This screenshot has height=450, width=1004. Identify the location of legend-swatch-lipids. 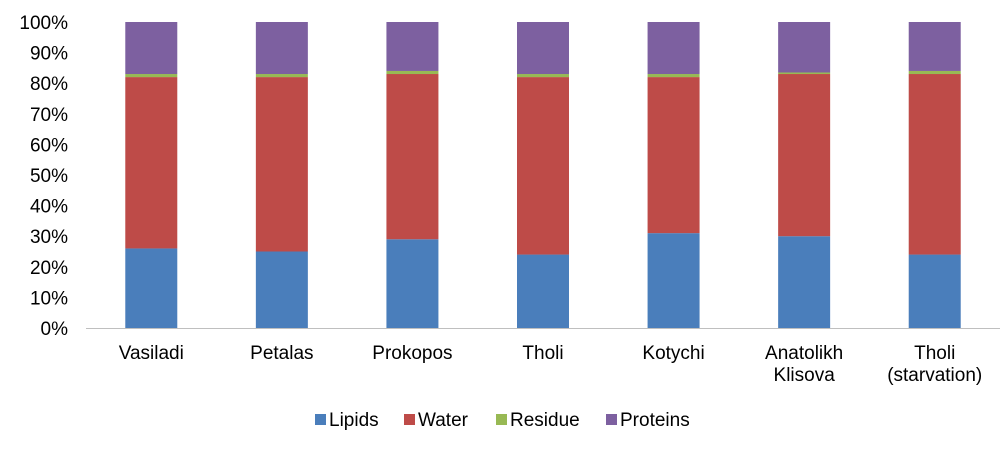
(320, 419).